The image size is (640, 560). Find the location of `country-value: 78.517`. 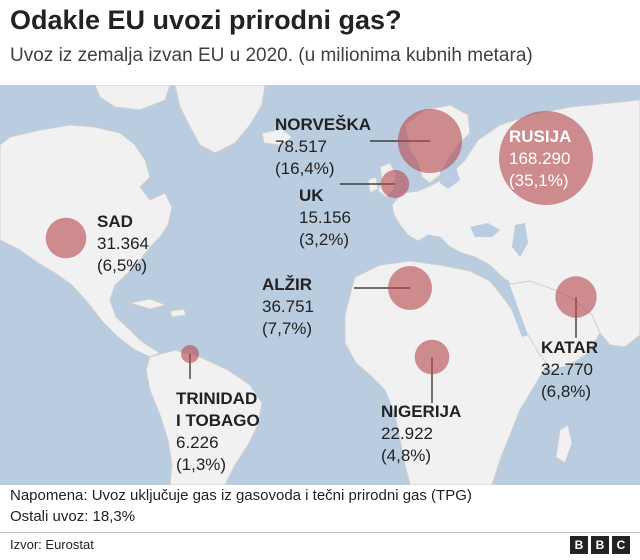

country-value: 78.517 is located at coordinates (301, 146).